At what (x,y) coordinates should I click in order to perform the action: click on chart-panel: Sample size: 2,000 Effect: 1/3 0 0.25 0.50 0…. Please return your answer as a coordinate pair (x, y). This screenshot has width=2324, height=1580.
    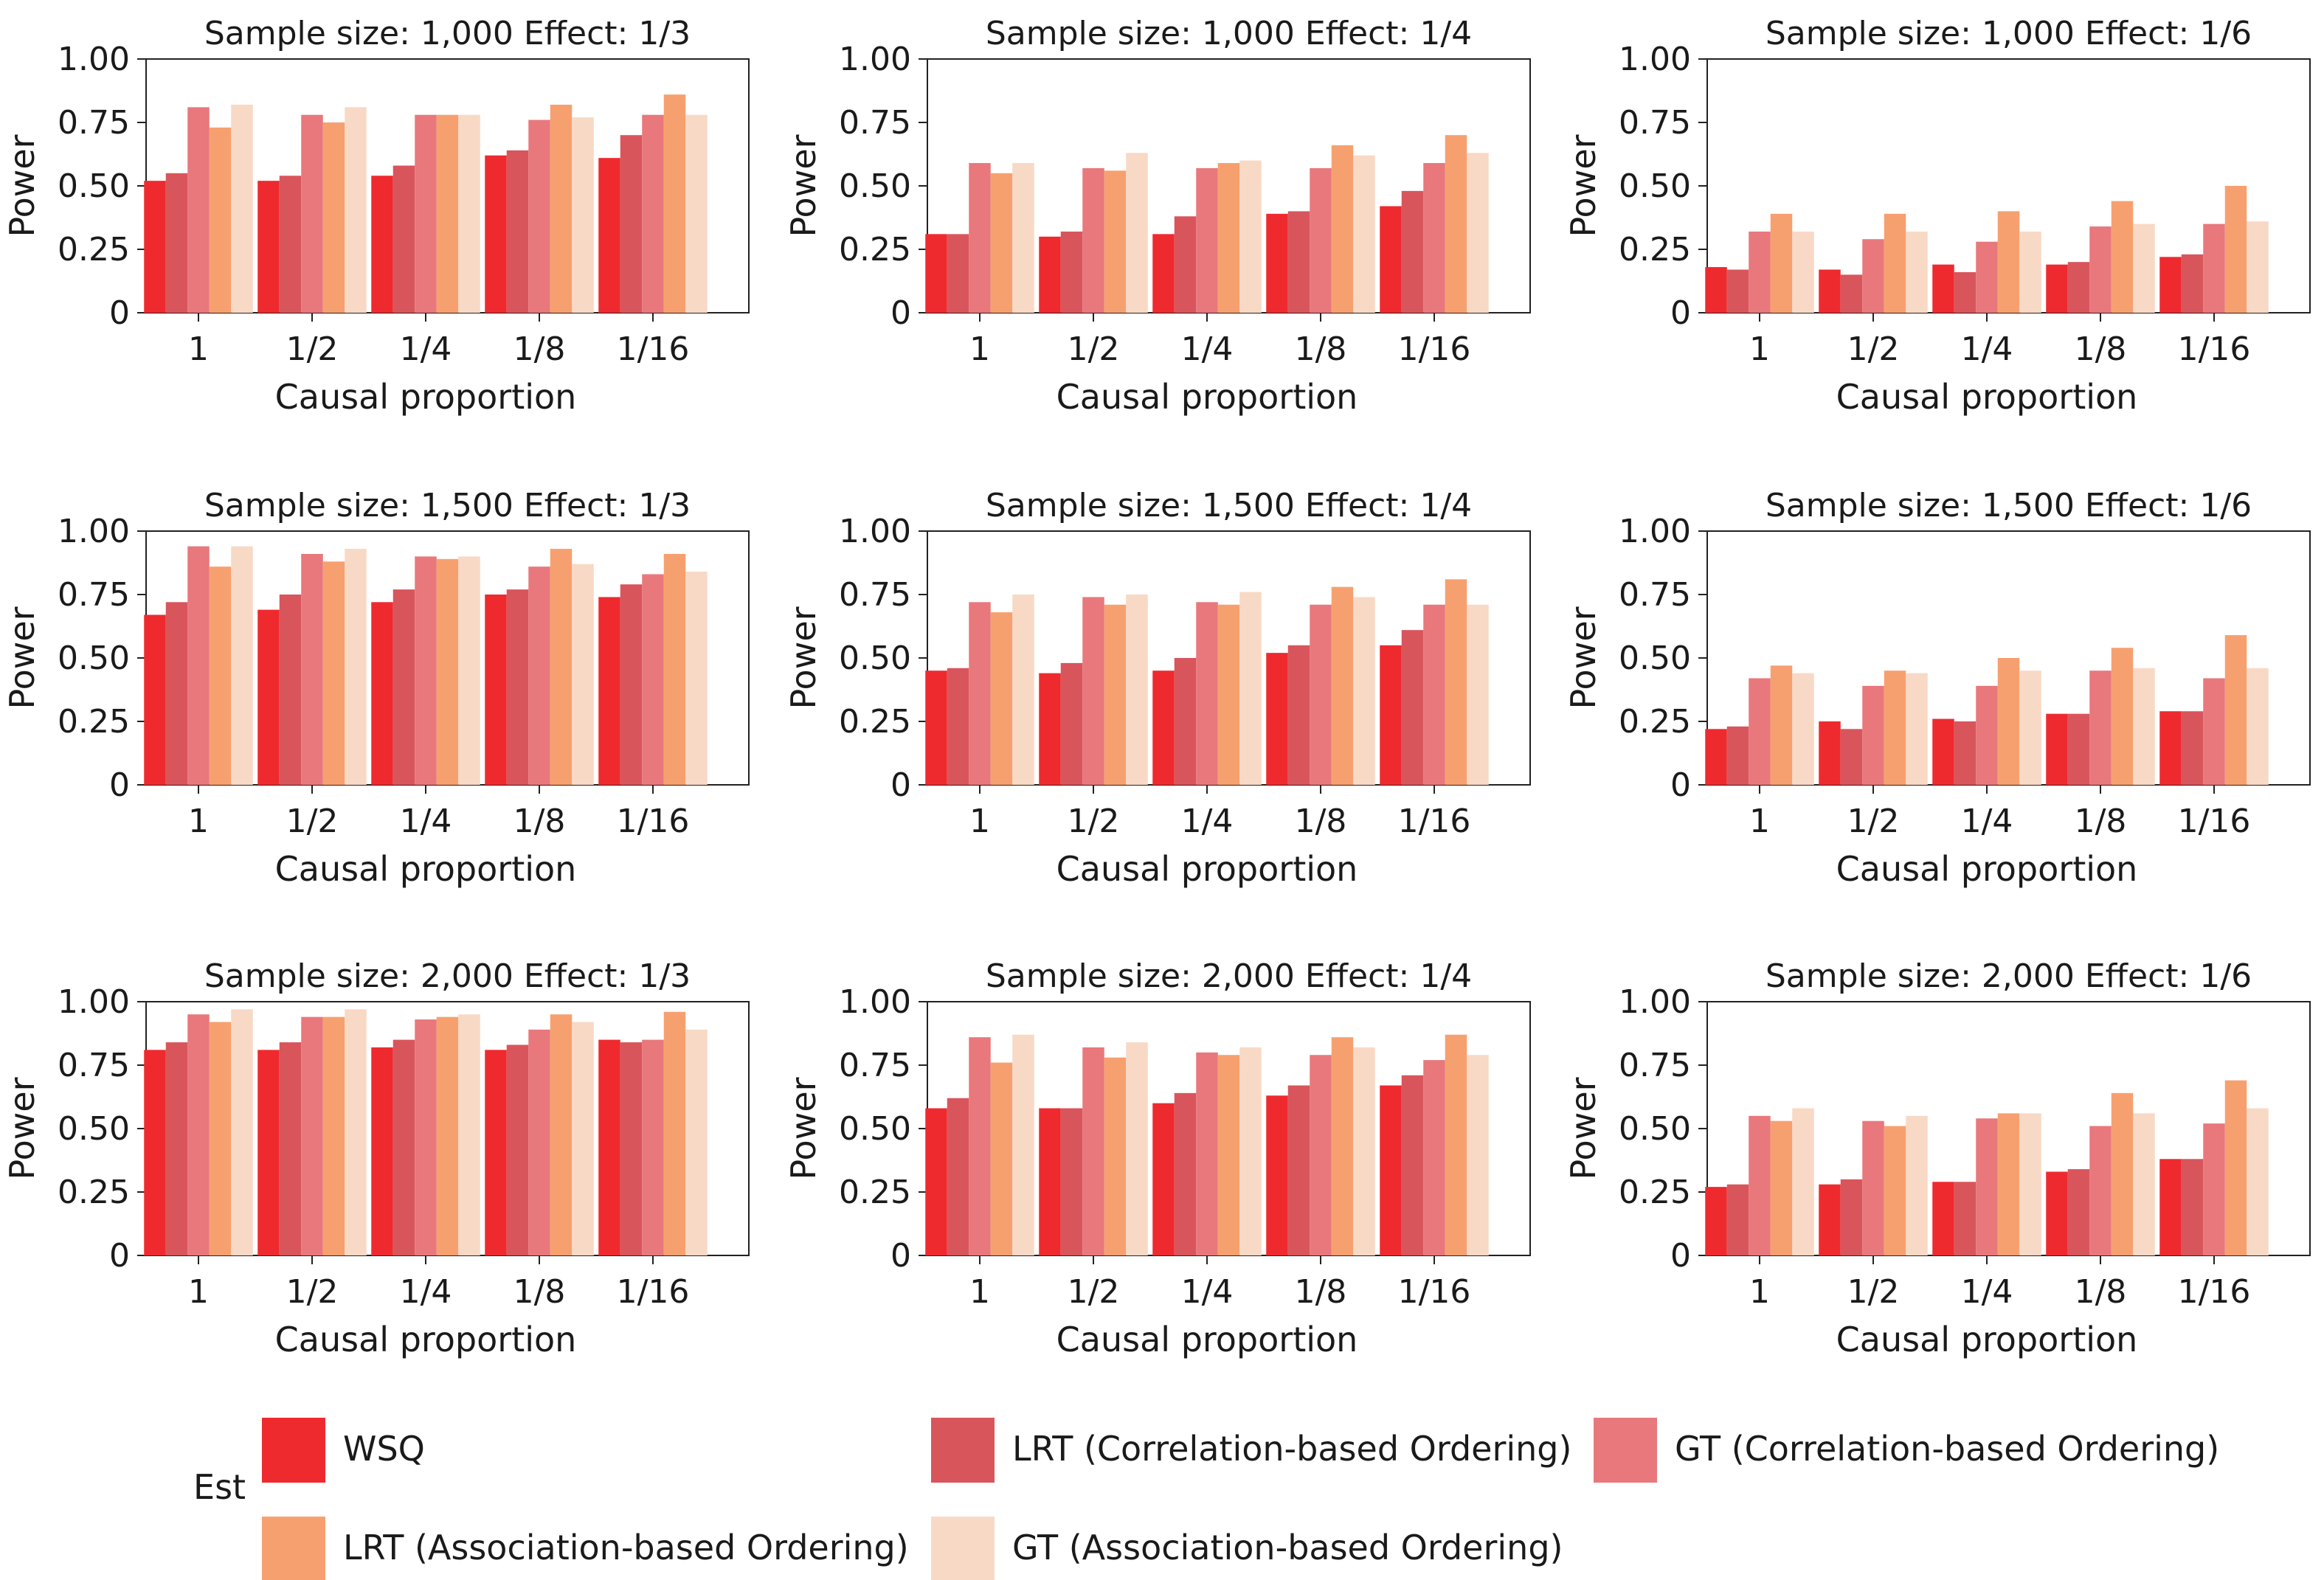
    Looking at the image, I should click on (376, 1158).